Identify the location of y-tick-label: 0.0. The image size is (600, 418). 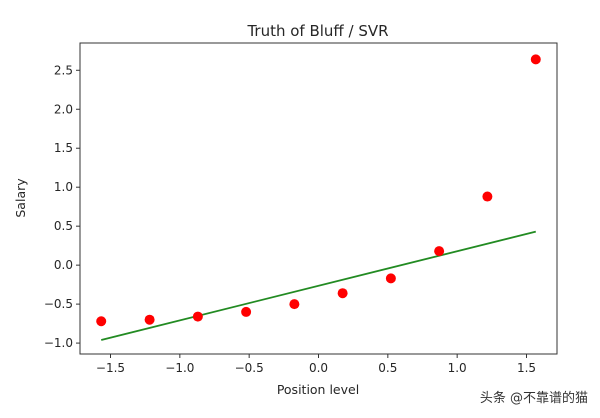
(63, 265).